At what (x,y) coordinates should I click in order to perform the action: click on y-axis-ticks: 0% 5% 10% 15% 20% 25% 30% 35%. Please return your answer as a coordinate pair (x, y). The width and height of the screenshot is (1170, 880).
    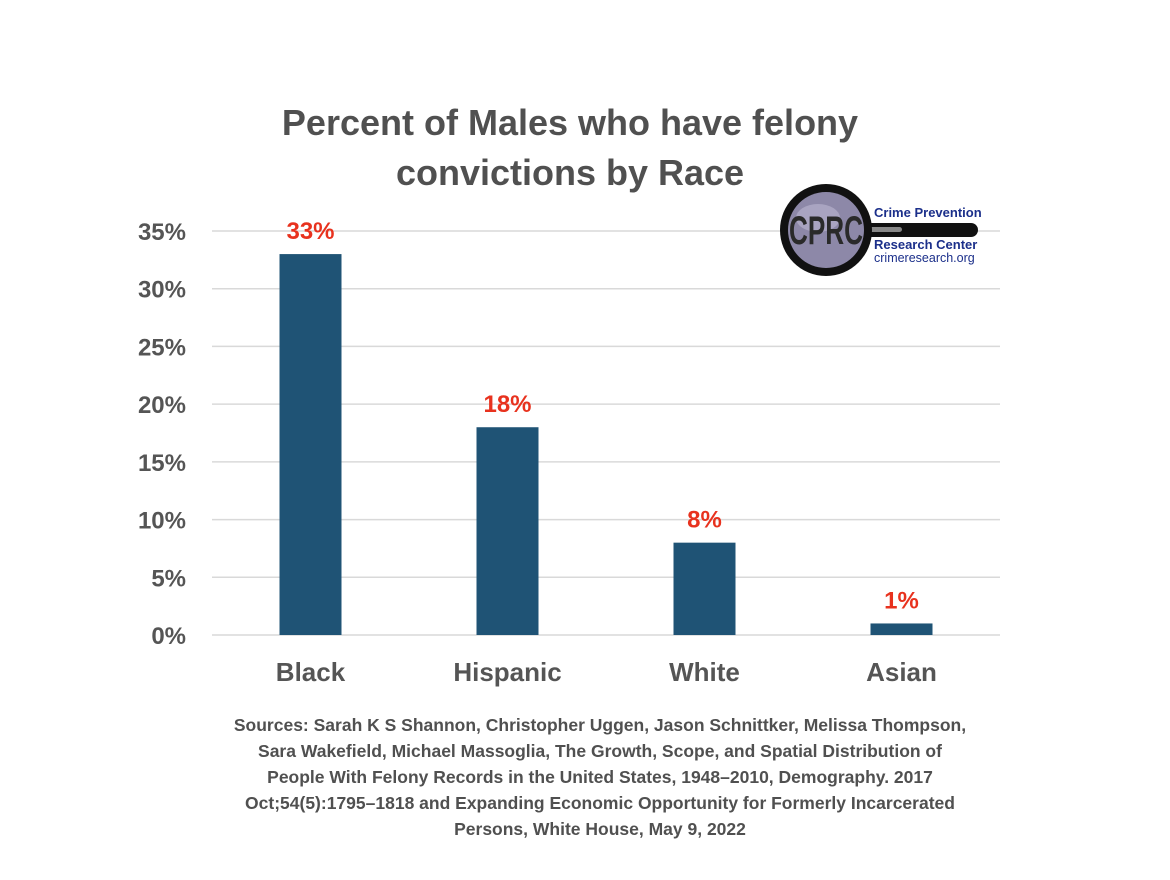
    Looking at the image, I should click on (162, 434).